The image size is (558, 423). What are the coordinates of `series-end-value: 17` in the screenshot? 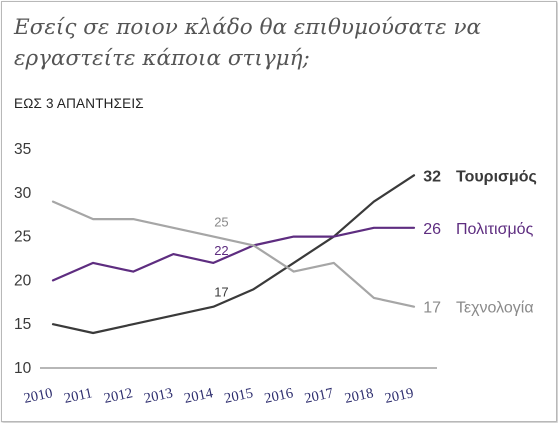 It's located at (432, 308).